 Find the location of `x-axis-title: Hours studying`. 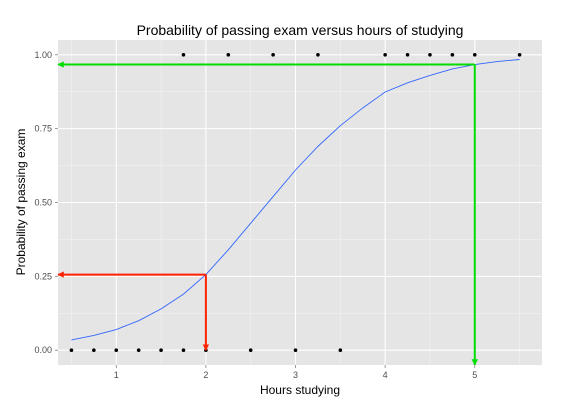

x-axis-title: Hours studying is located at coordinates (300, 390).